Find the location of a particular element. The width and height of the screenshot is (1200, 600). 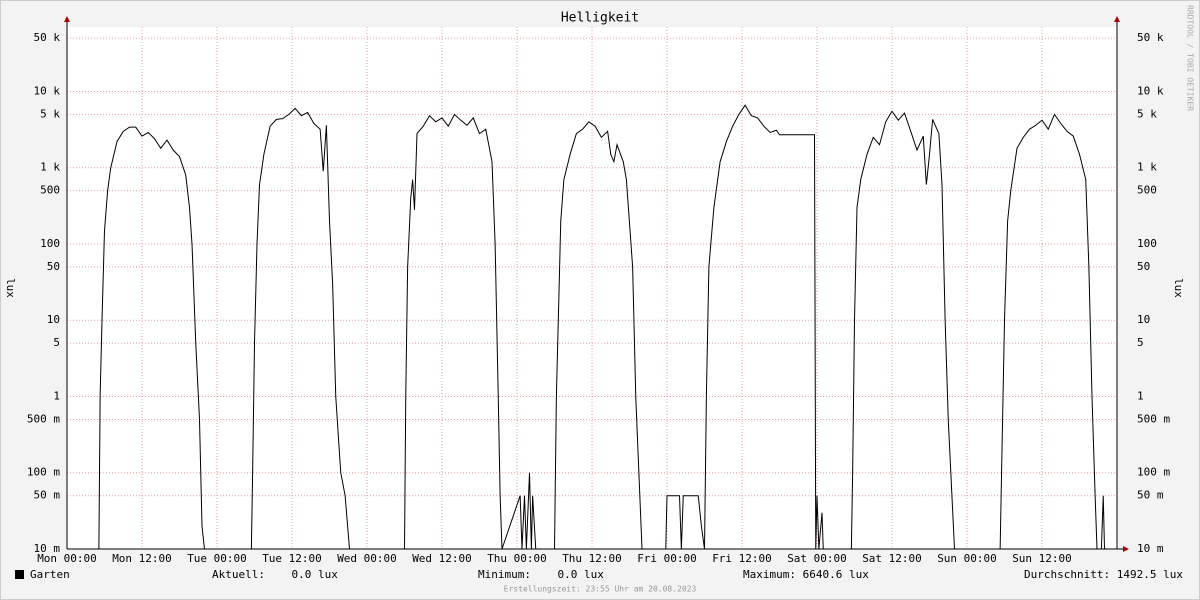

y-tick-label-right: 5 k is located at coordinates (1147, 113).